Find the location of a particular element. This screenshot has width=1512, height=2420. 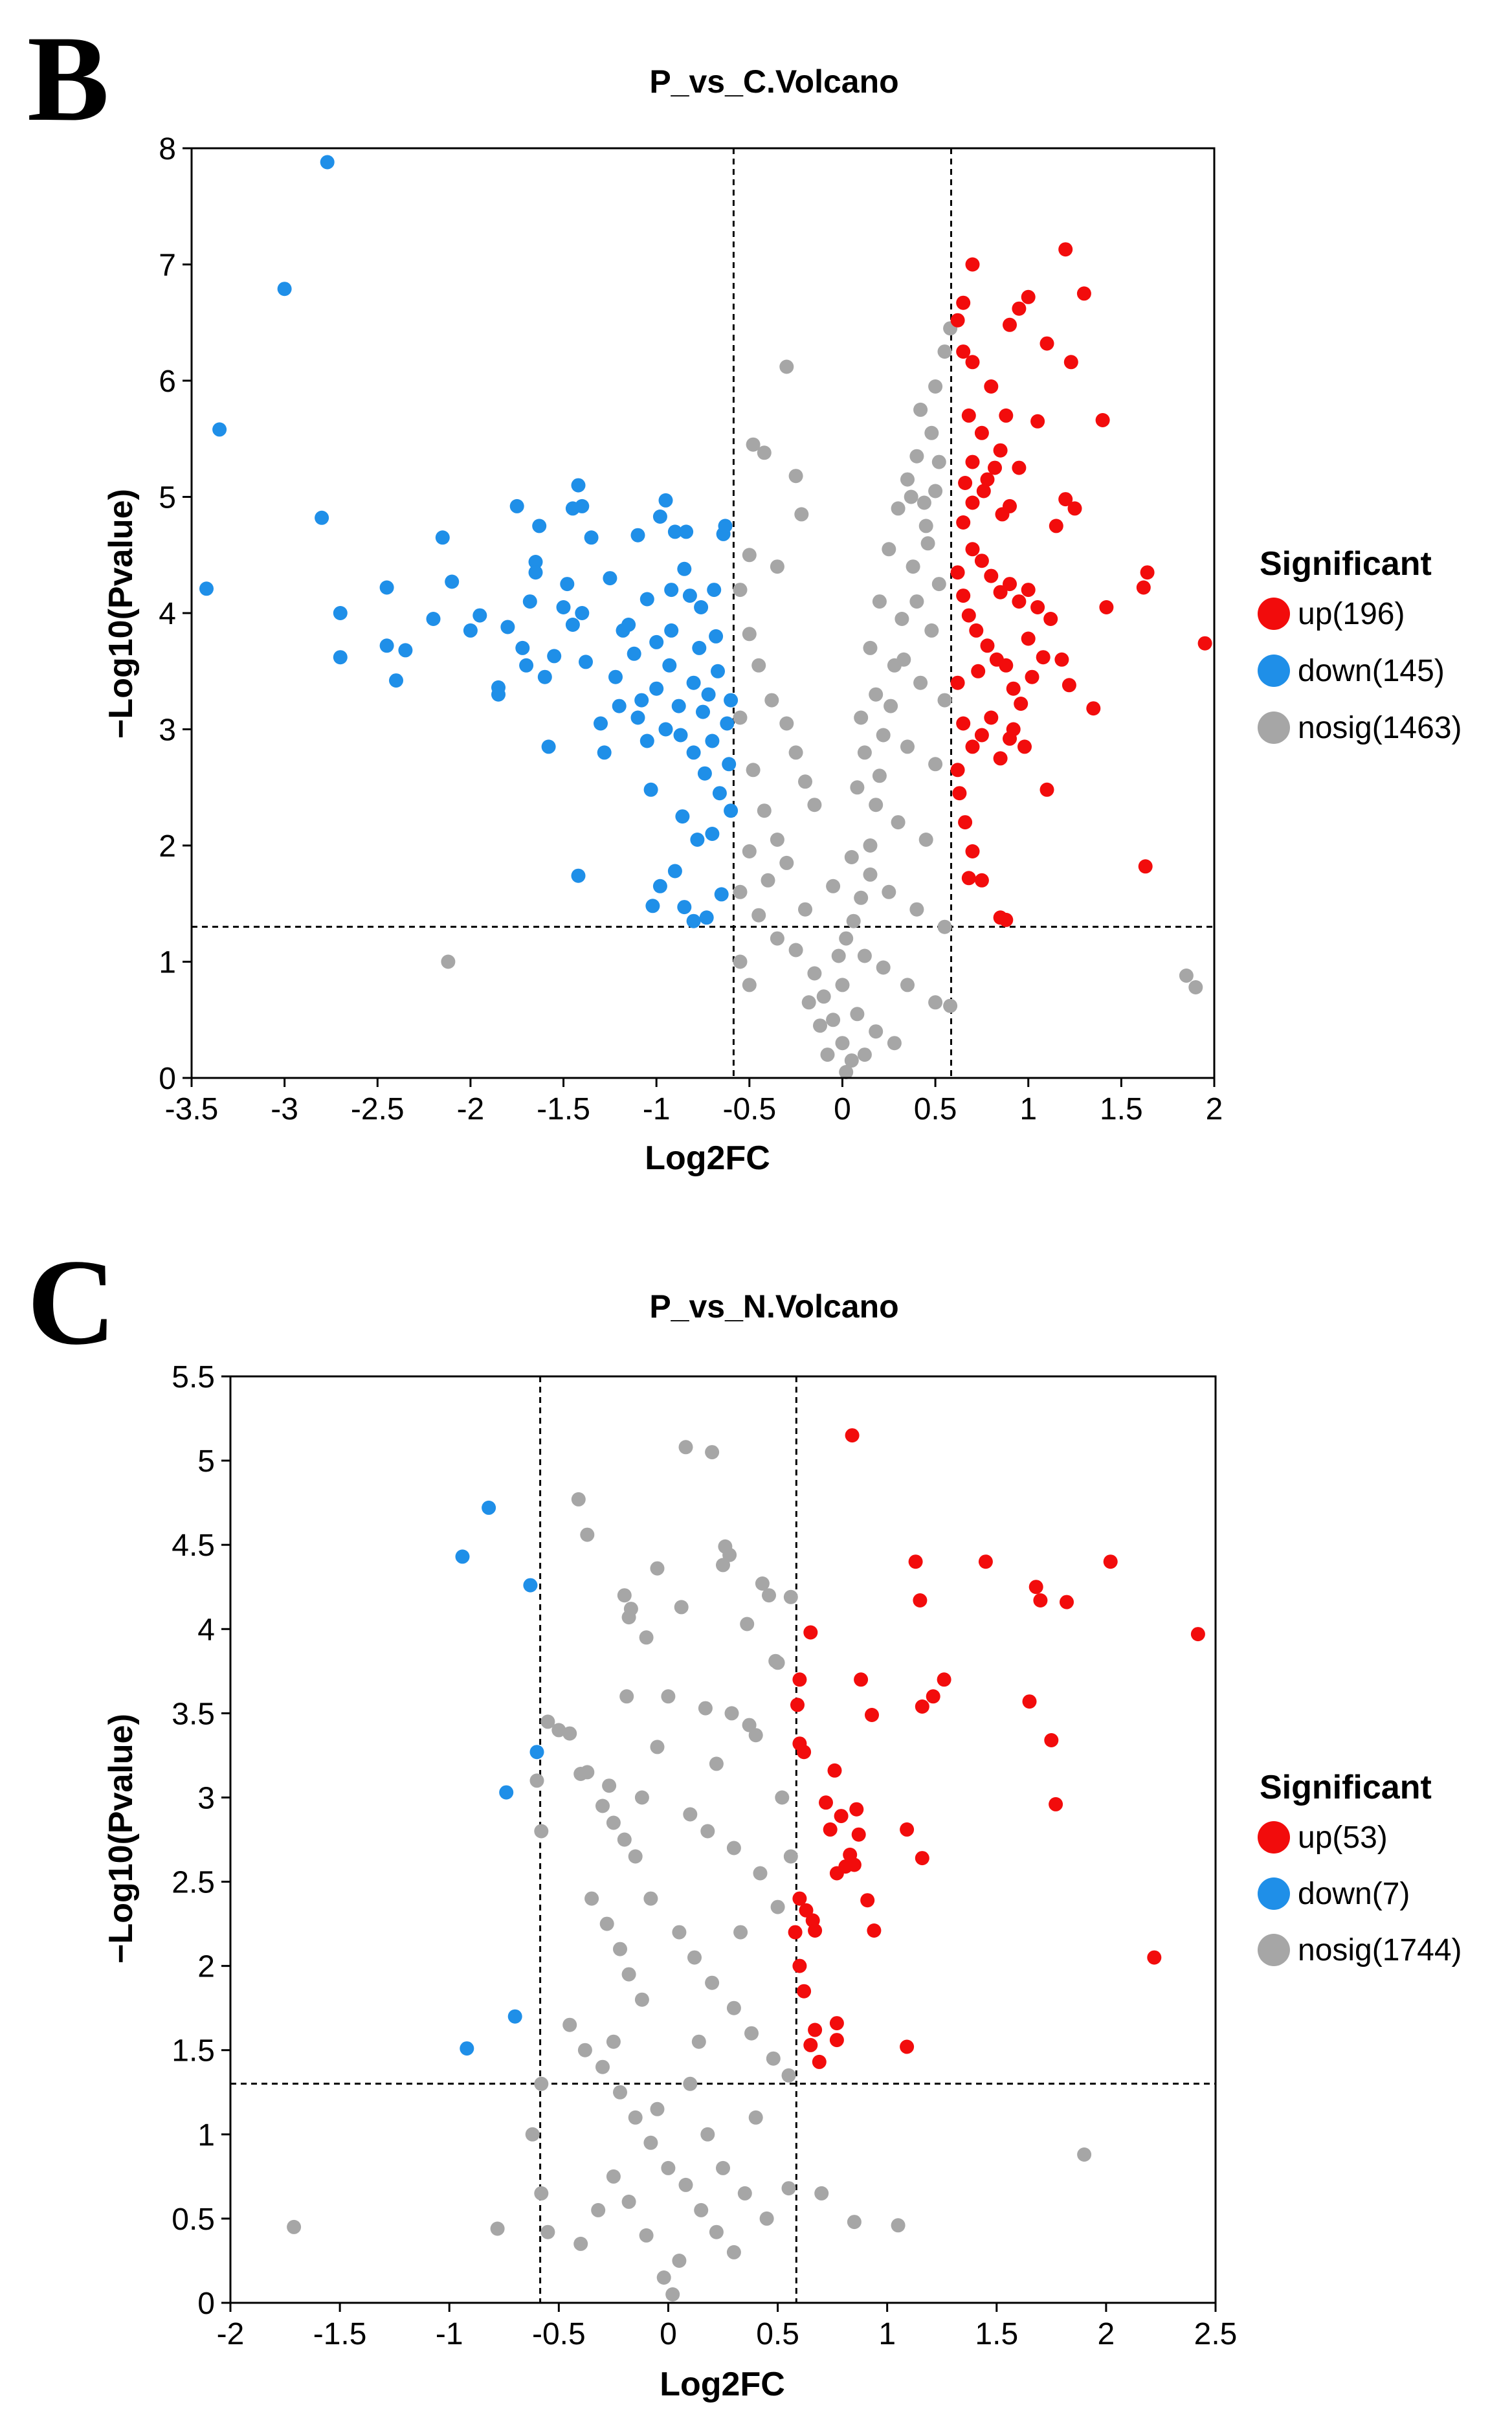

legend-label-nosig: nosig(1463) is located at coordinates (1380, 728).